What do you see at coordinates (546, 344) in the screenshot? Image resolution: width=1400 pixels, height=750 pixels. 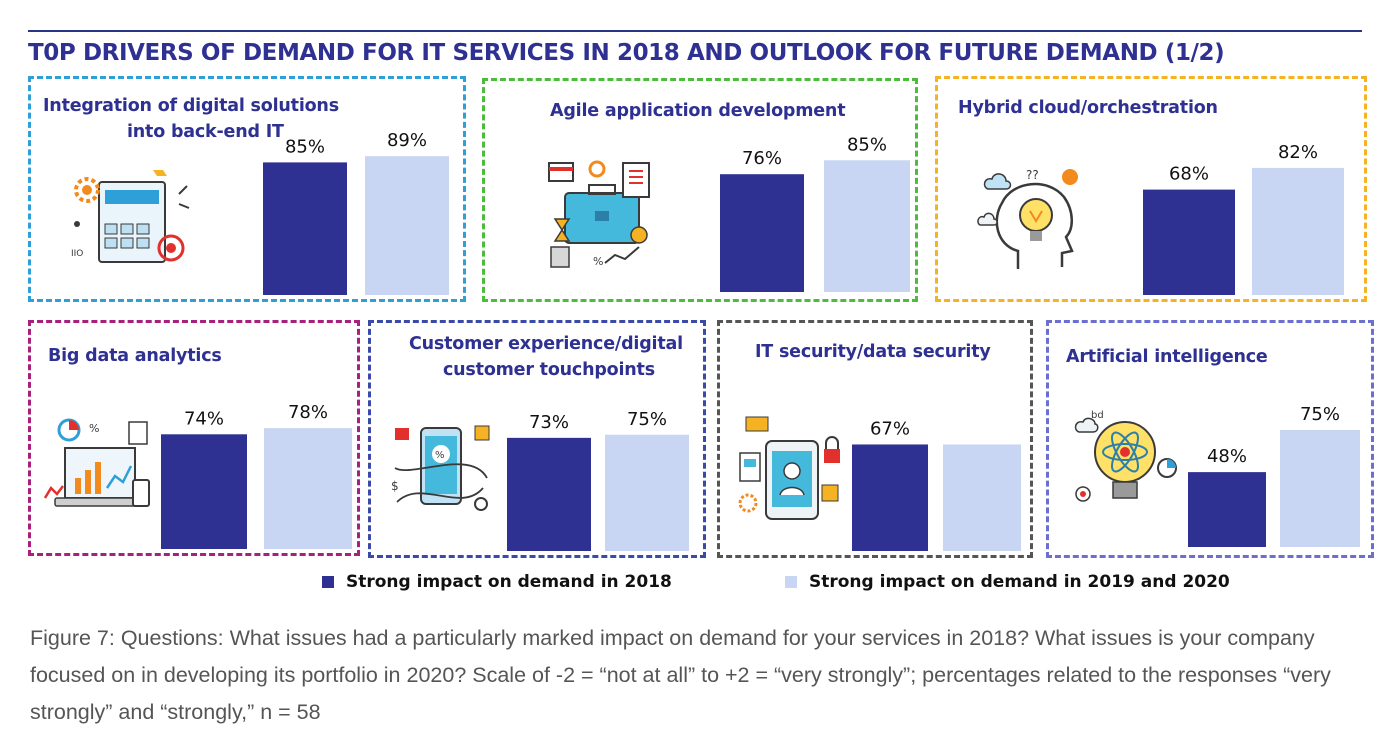 I see `panel-title-line: Customer experience/digital` at bounding box center [546, 344].